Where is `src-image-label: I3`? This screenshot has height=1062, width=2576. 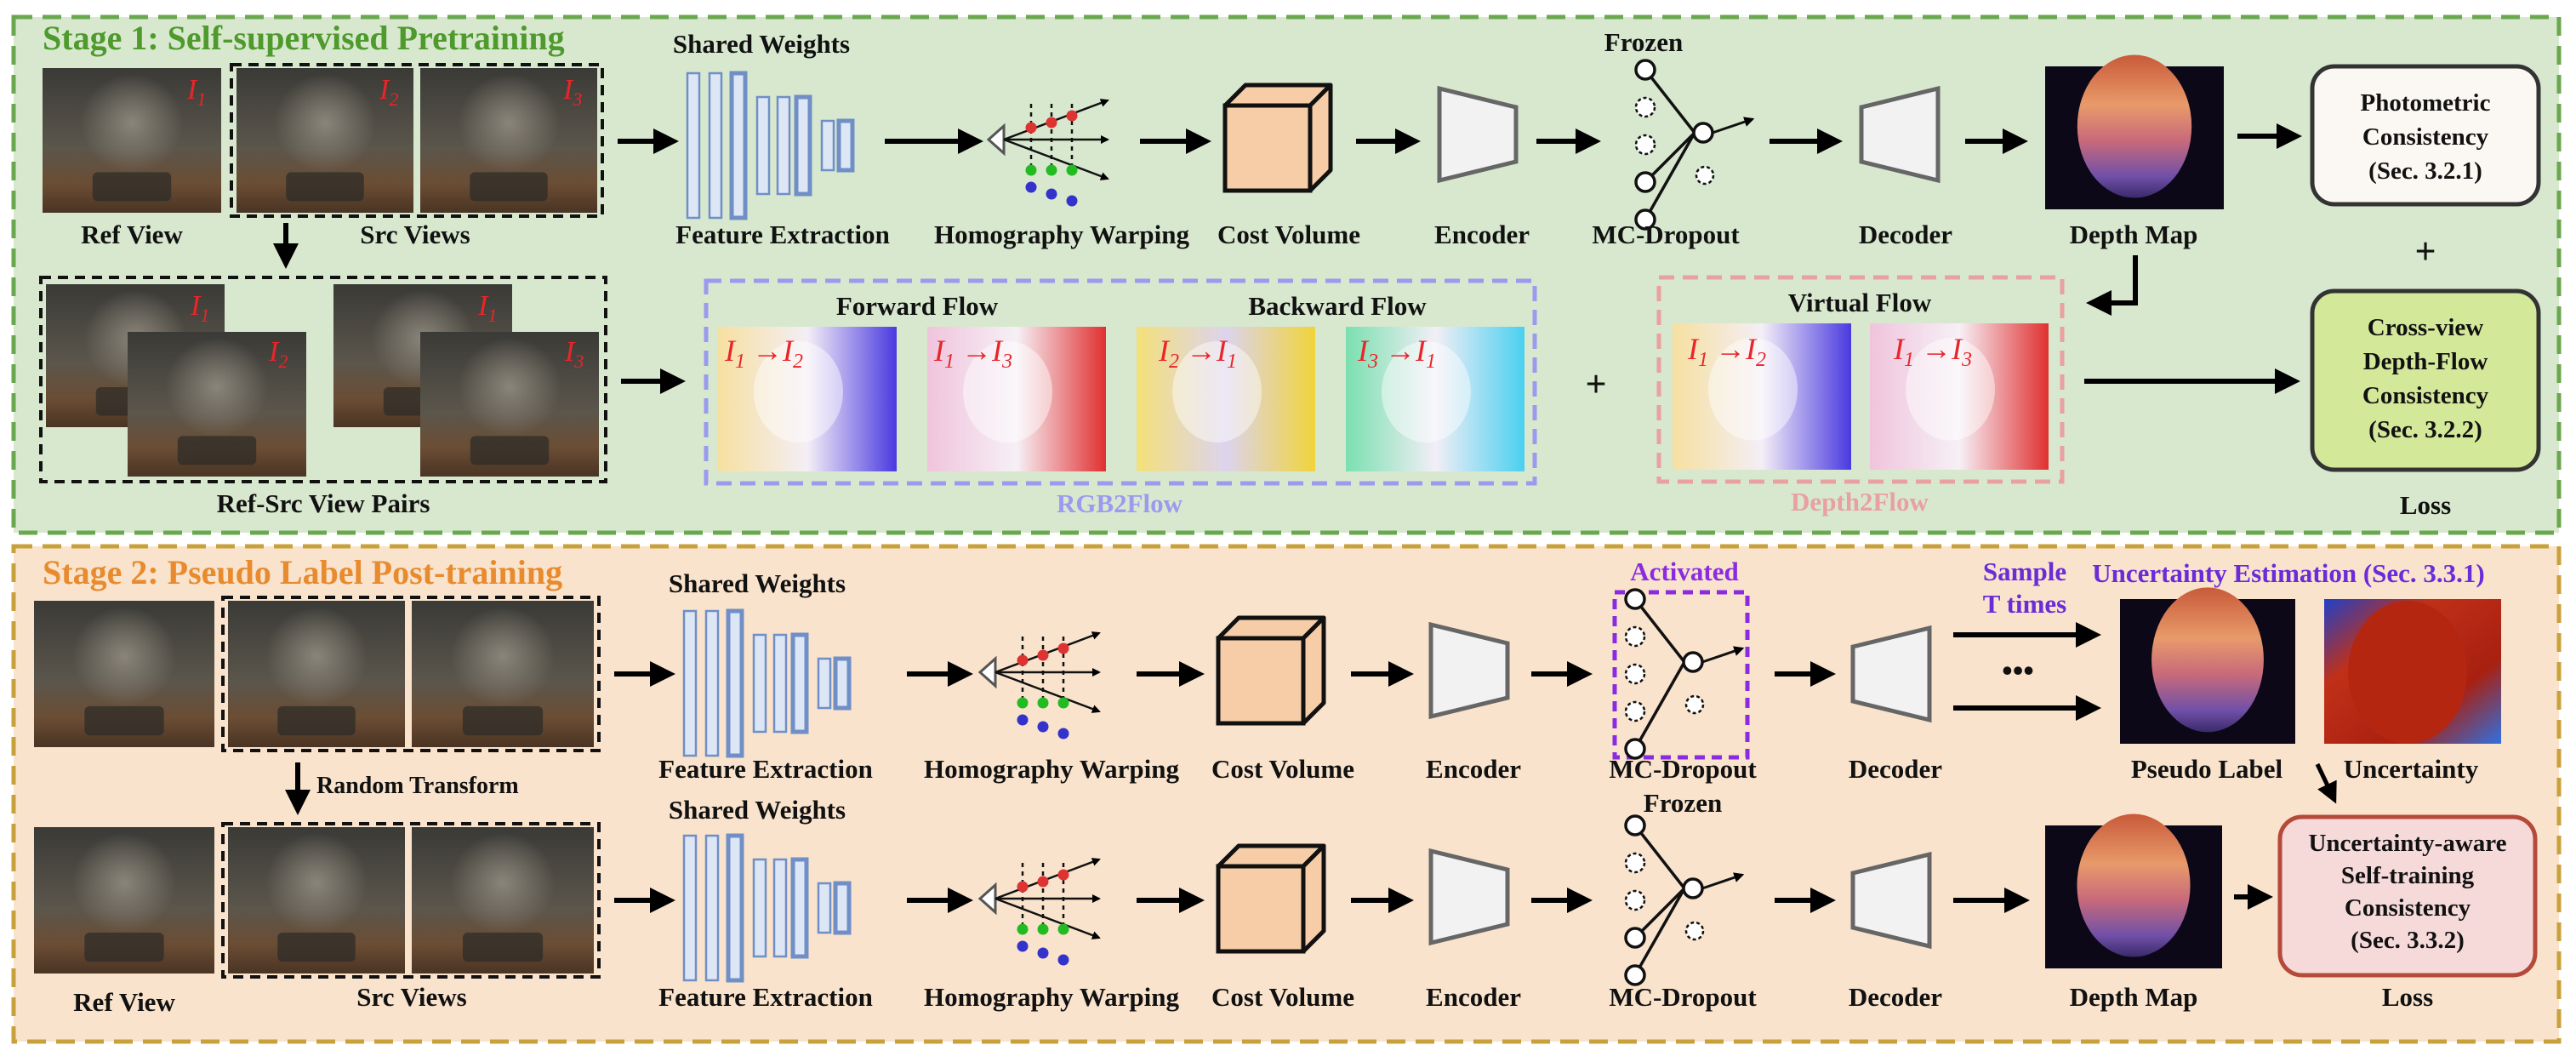 src-image-label: I3 is located at coordinates (572, 92).